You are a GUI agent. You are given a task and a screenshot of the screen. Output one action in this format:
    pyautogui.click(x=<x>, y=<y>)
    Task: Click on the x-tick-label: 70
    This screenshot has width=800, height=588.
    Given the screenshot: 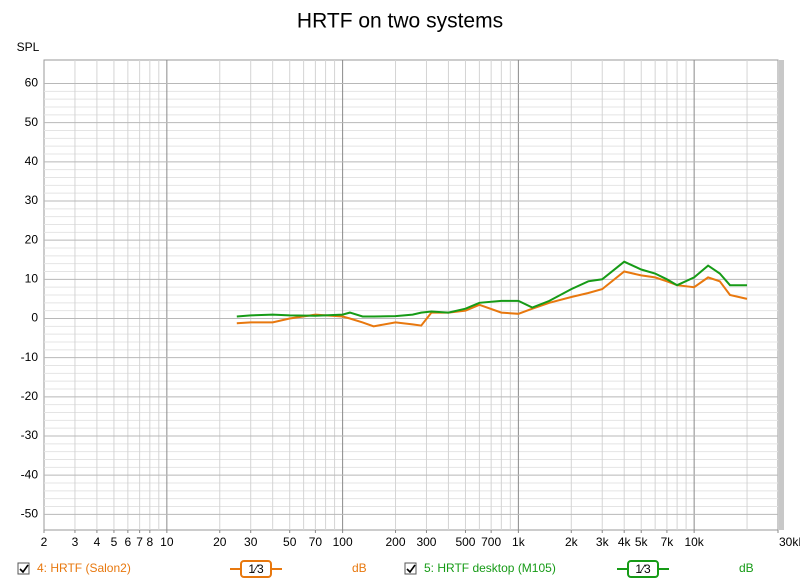 What is the action you would take?
    pyautogui.click(x=316, y=542)
    